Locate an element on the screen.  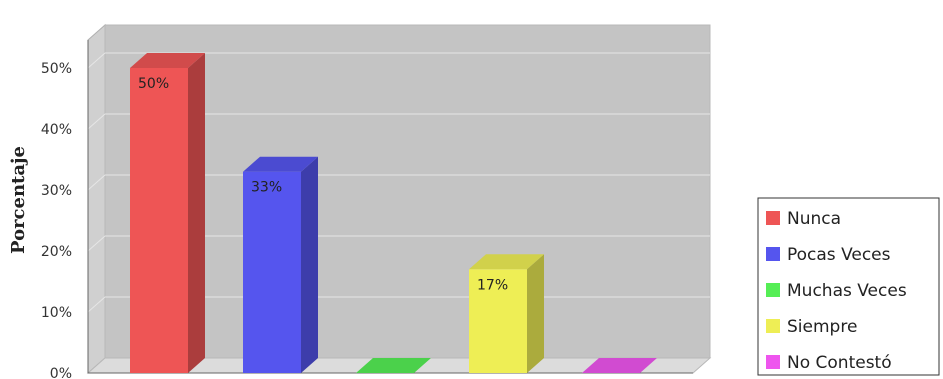
plot-left-wall is located at coordinates (96, 199).